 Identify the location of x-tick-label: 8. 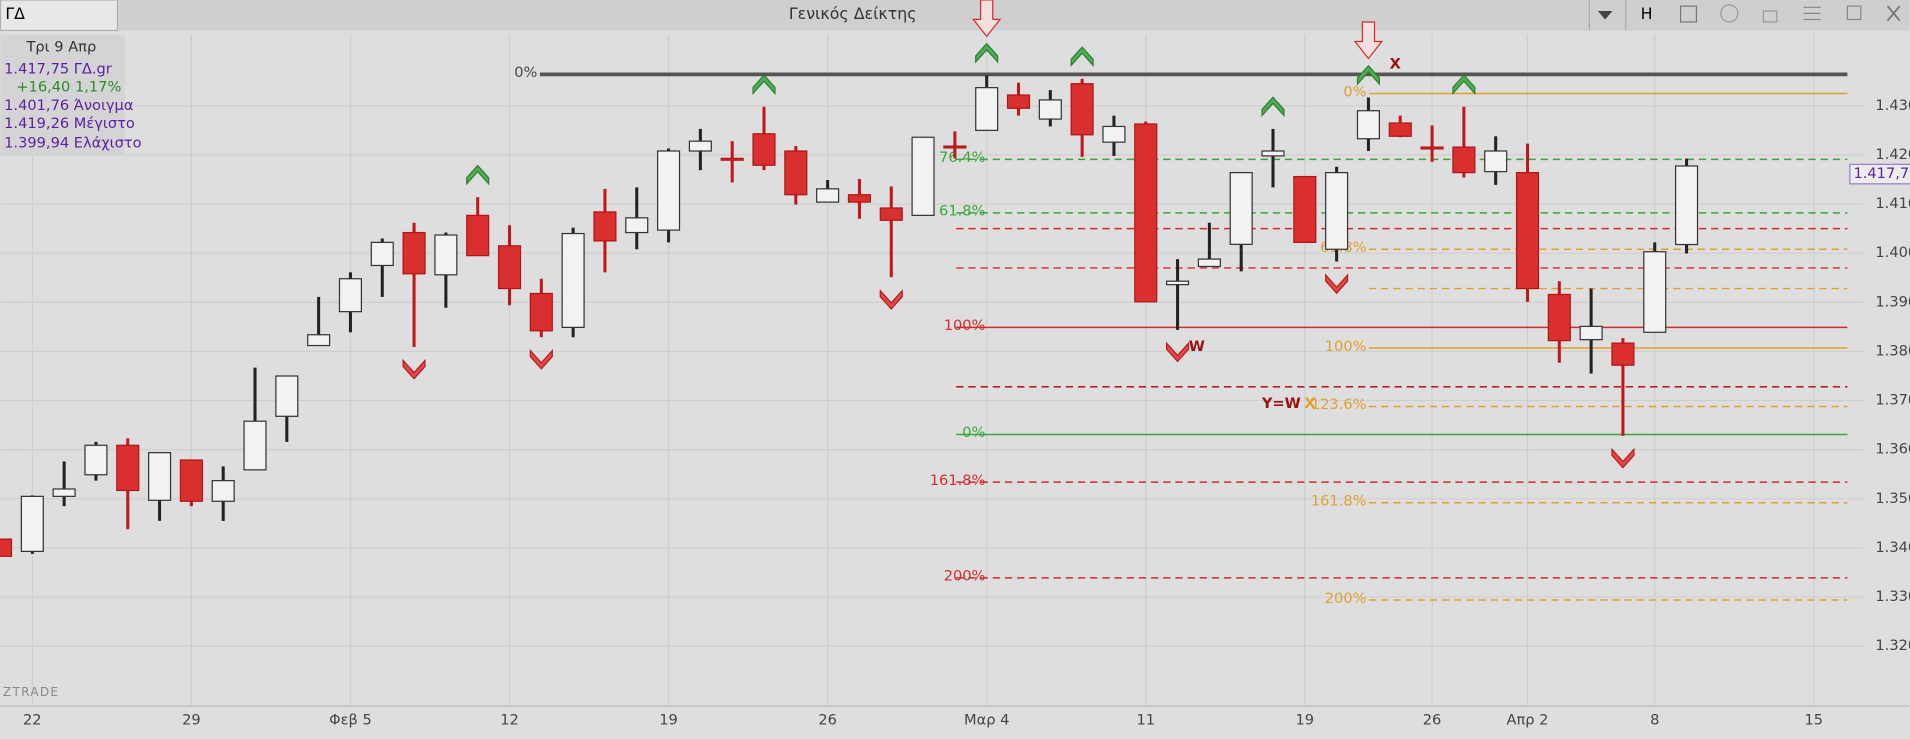
(1654, 720).